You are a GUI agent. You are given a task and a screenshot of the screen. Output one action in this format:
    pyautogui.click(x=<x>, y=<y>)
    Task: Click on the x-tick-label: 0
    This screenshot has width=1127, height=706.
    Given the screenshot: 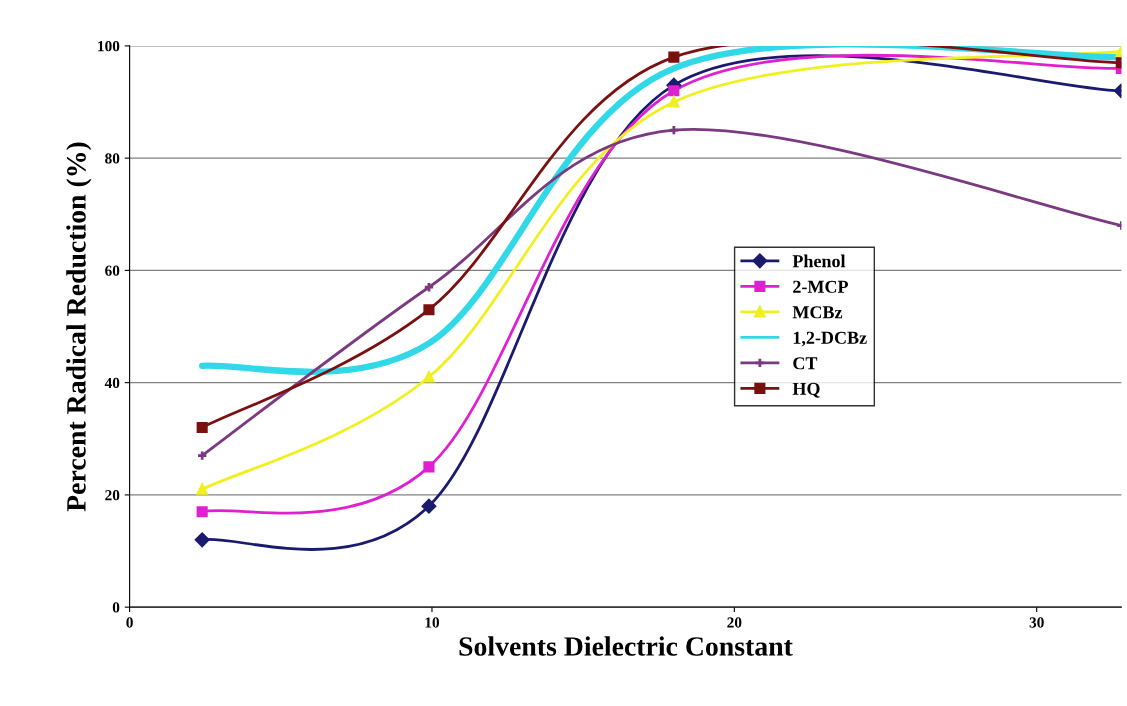 What is the action you would take?
    pyautogui.click(x=129, y=622)
    